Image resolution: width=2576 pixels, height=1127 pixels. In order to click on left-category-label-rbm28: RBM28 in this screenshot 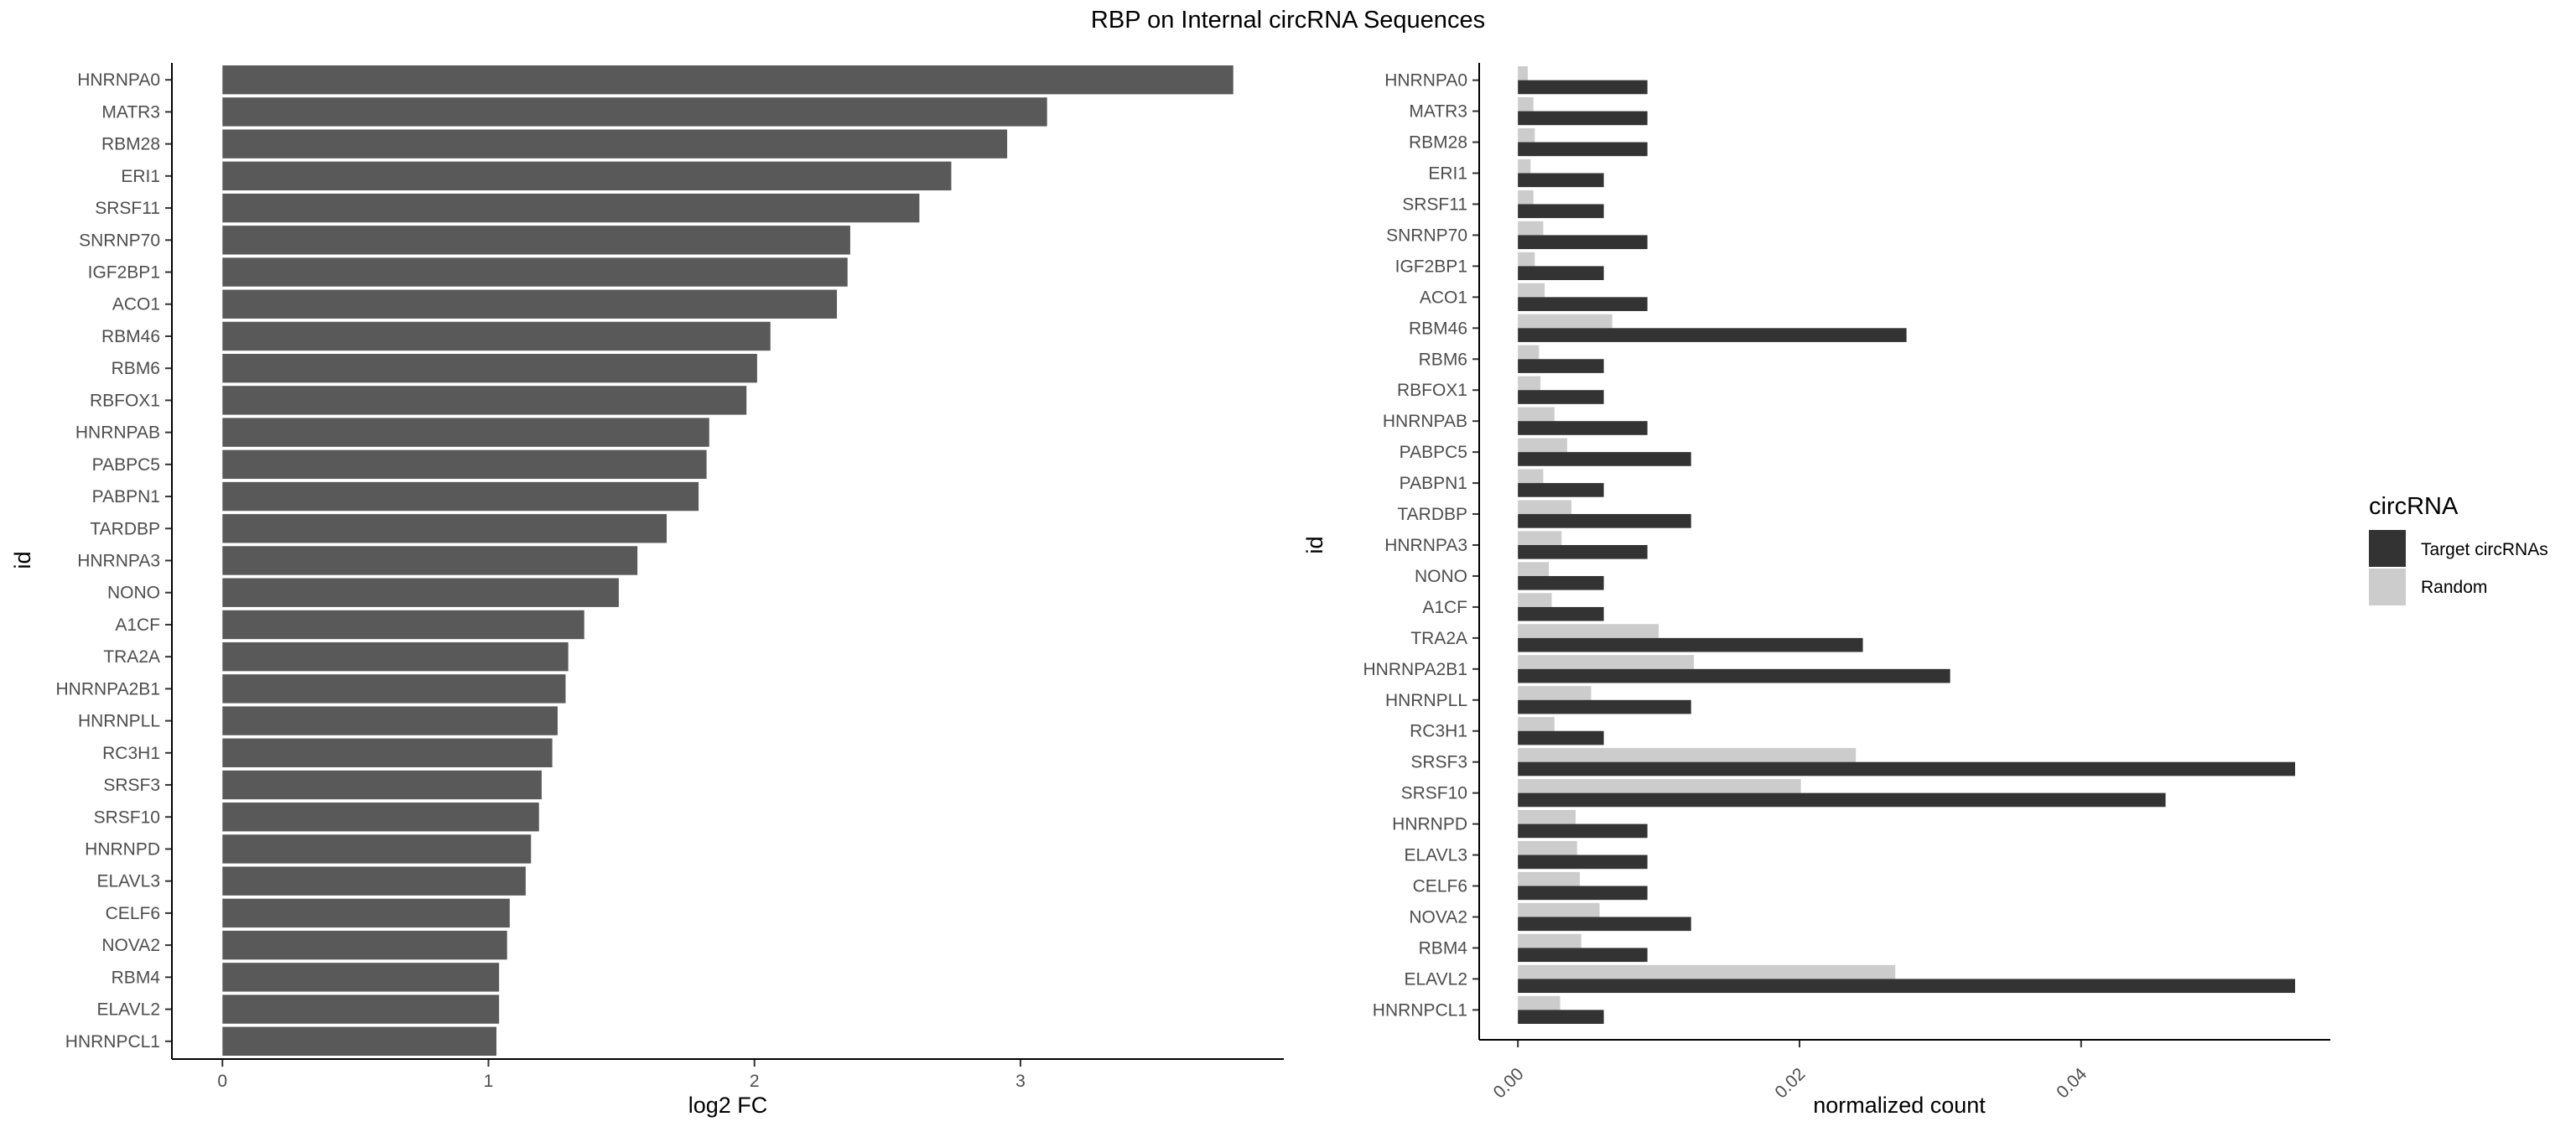, I will do `click(130, 144)`.